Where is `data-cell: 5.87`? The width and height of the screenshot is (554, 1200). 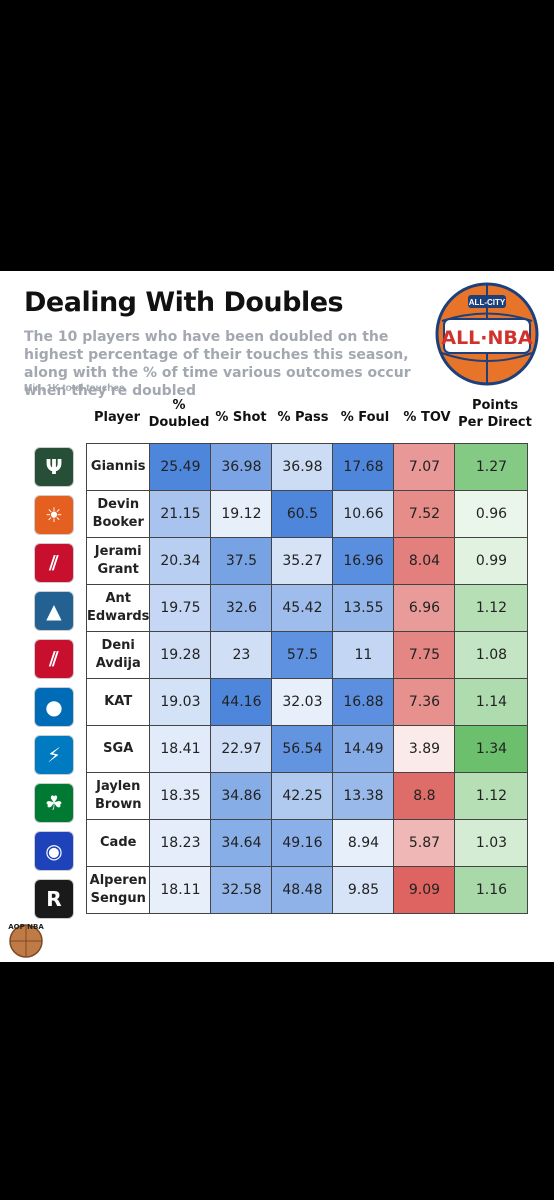
data-cell: 5.87 is located at coordinates (424, 843).